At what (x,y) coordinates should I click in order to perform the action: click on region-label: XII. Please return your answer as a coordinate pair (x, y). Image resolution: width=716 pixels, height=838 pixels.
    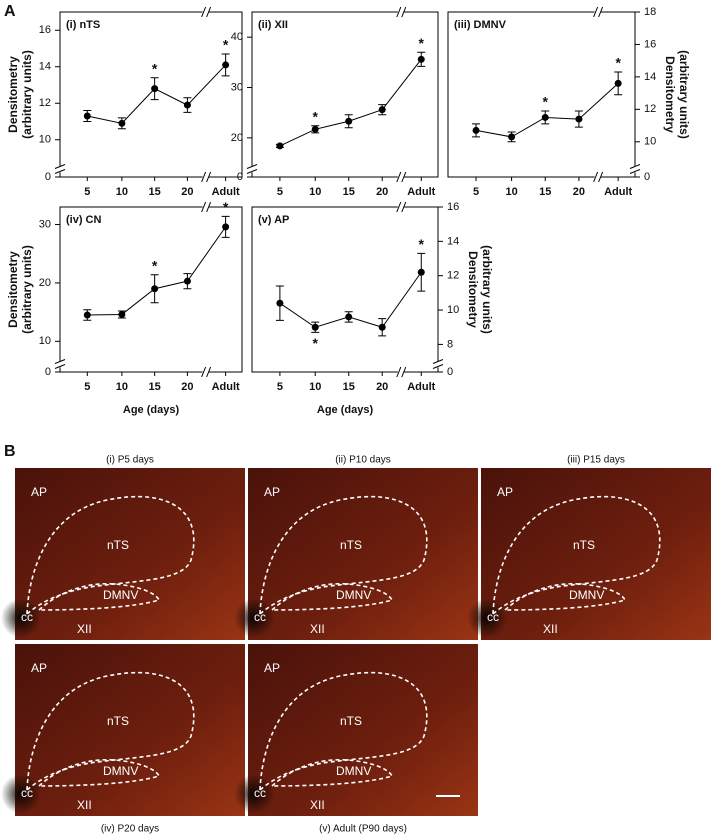
    Looking at the image, I should click on (317, 805).